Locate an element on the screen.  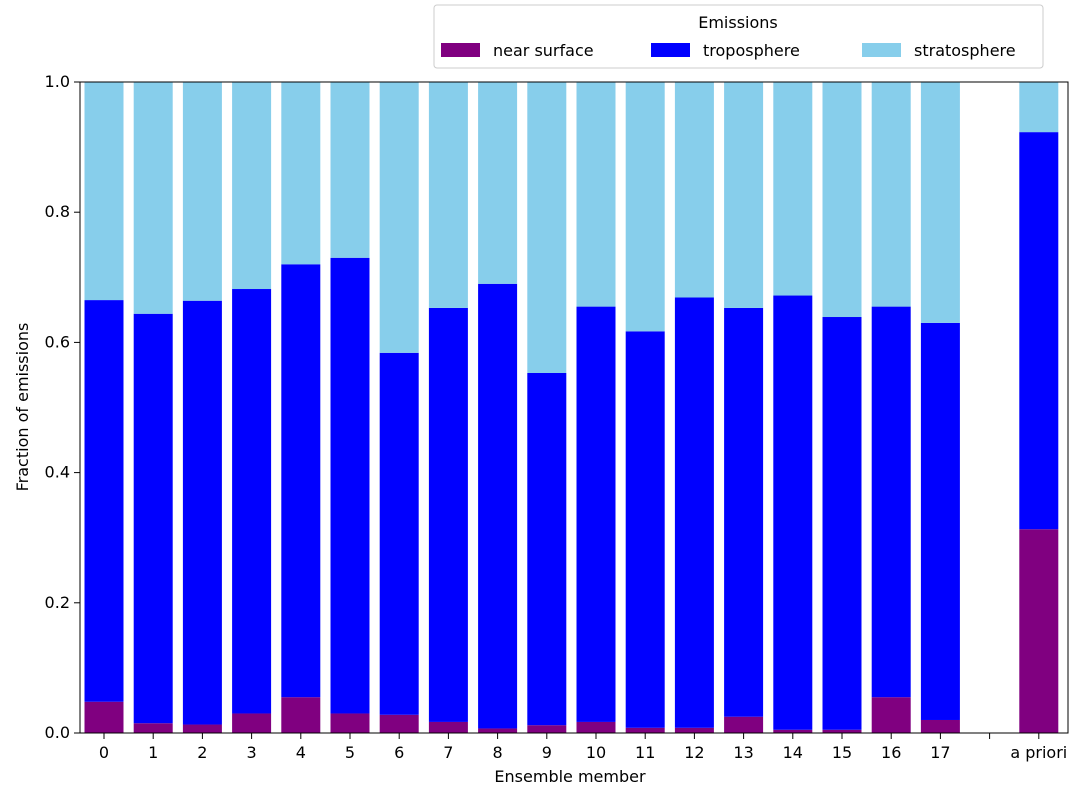
y-axis-label: Fraction of emissions is located at coordinates (22, 407).